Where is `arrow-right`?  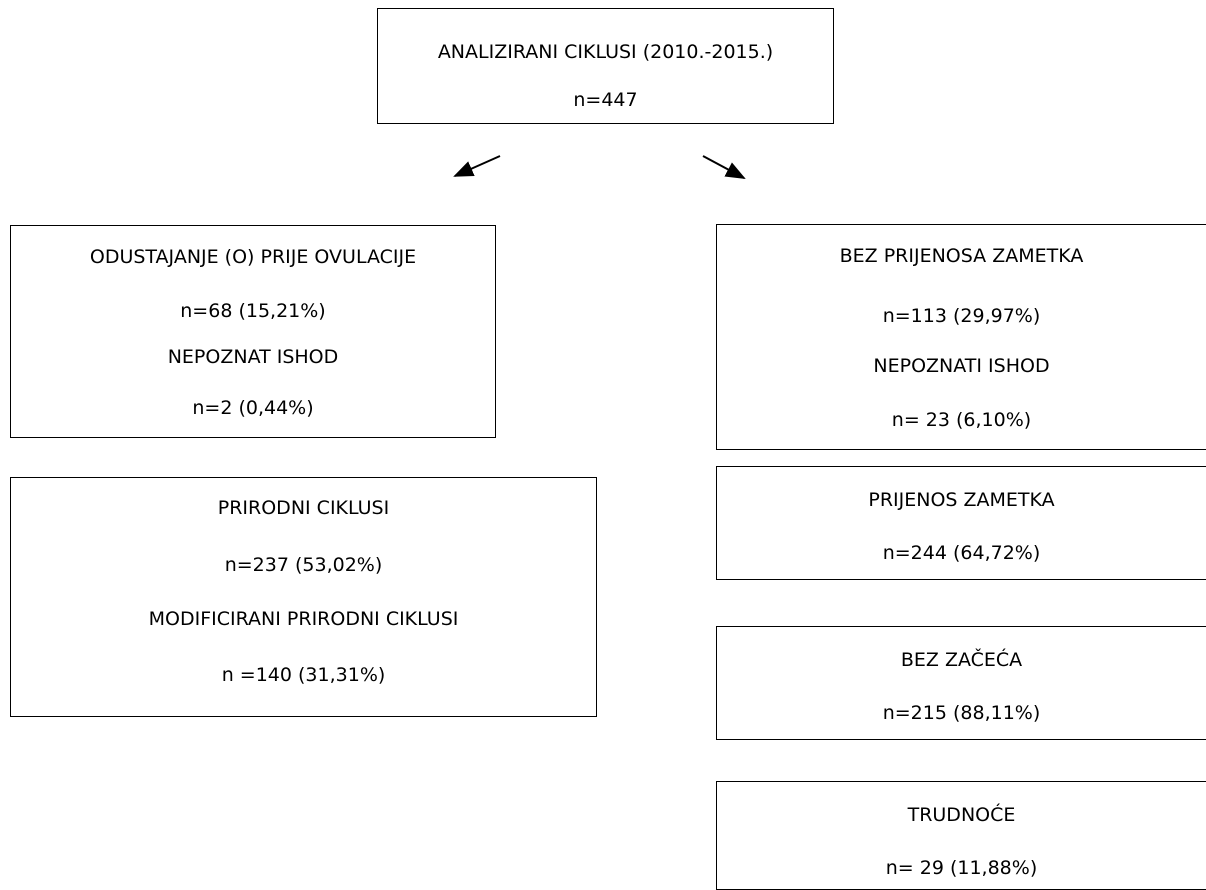
arrow-right is located at coordinates (724, 167).